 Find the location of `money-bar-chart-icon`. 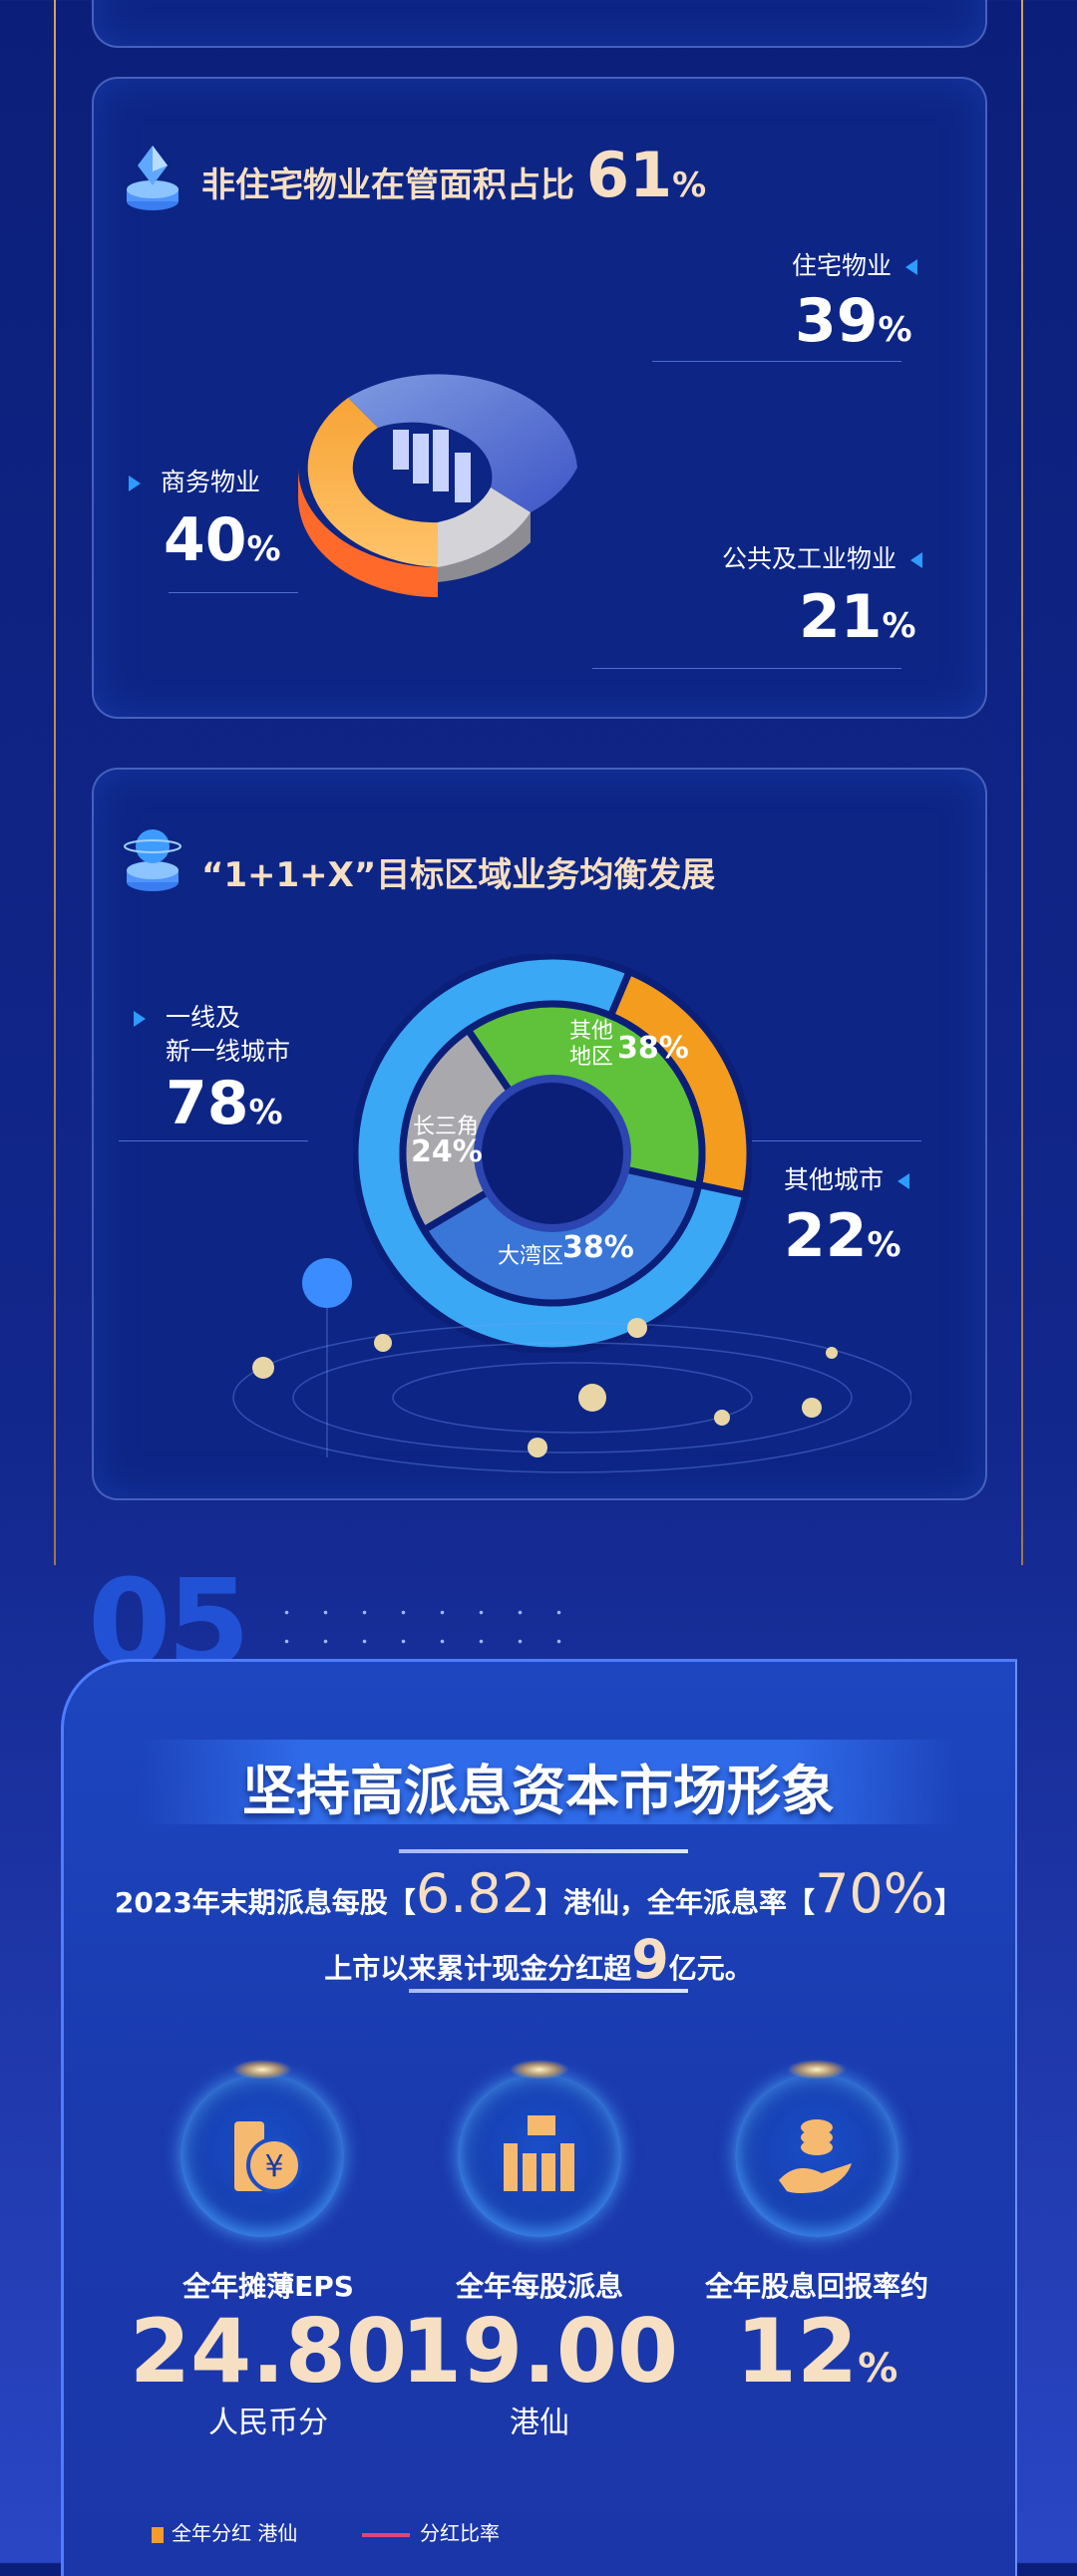

money-bar-chart-icon is located at coordinates (539, 2153).